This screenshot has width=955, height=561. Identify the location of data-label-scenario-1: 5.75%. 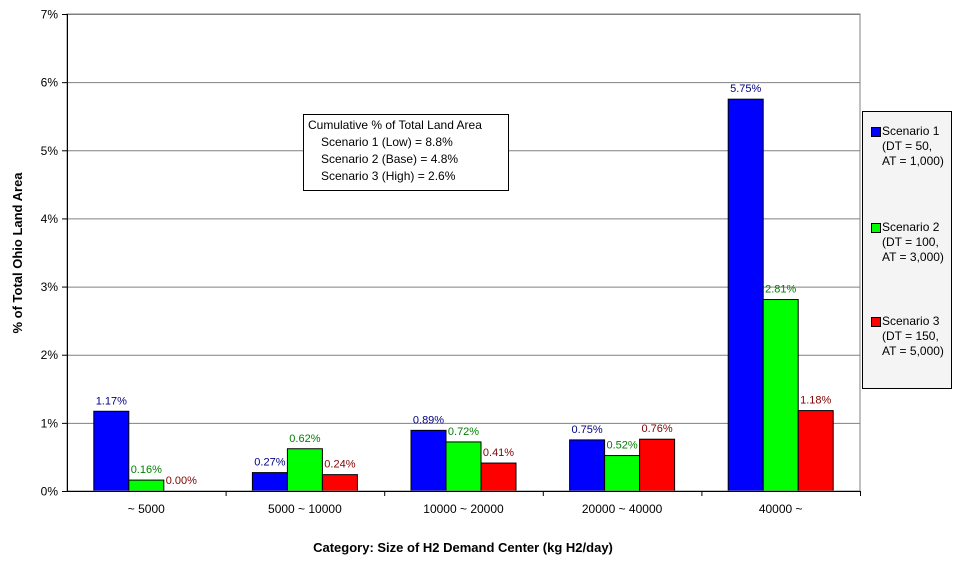
(745, 89).